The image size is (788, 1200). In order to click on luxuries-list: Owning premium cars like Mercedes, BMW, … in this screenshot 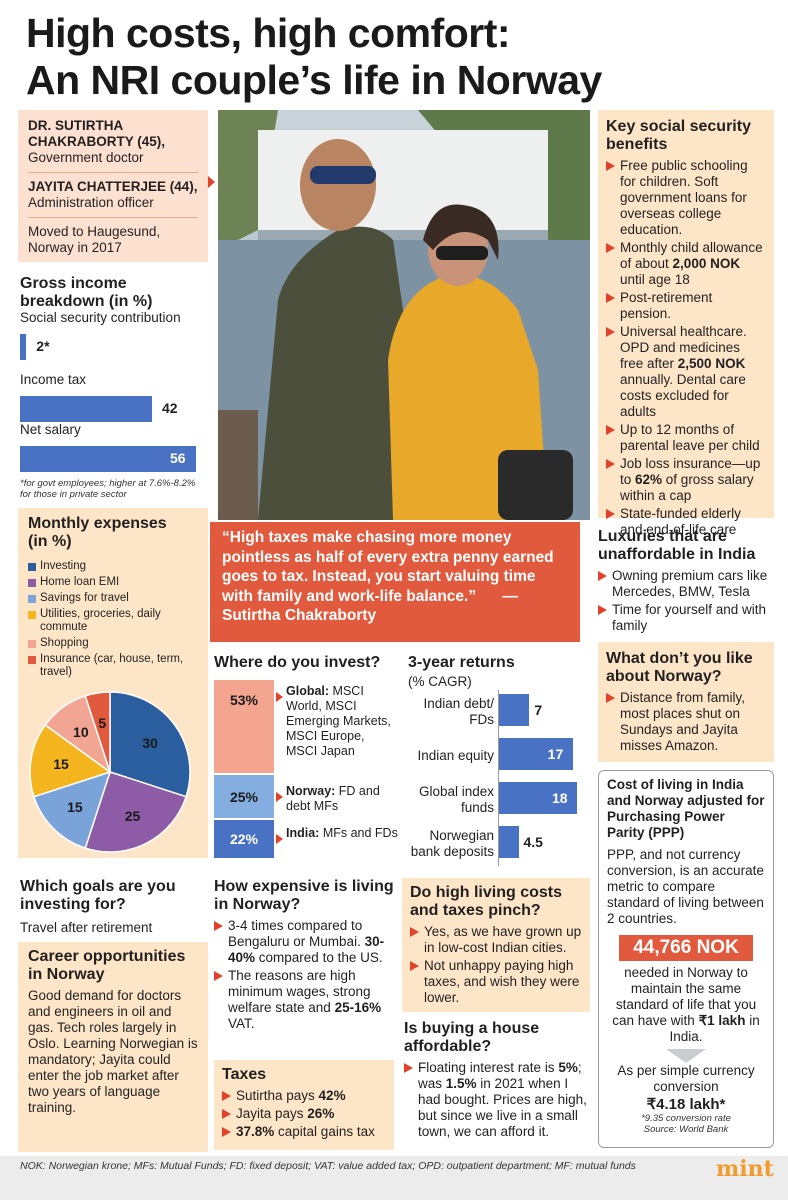, I will do `click(686, 601)`.